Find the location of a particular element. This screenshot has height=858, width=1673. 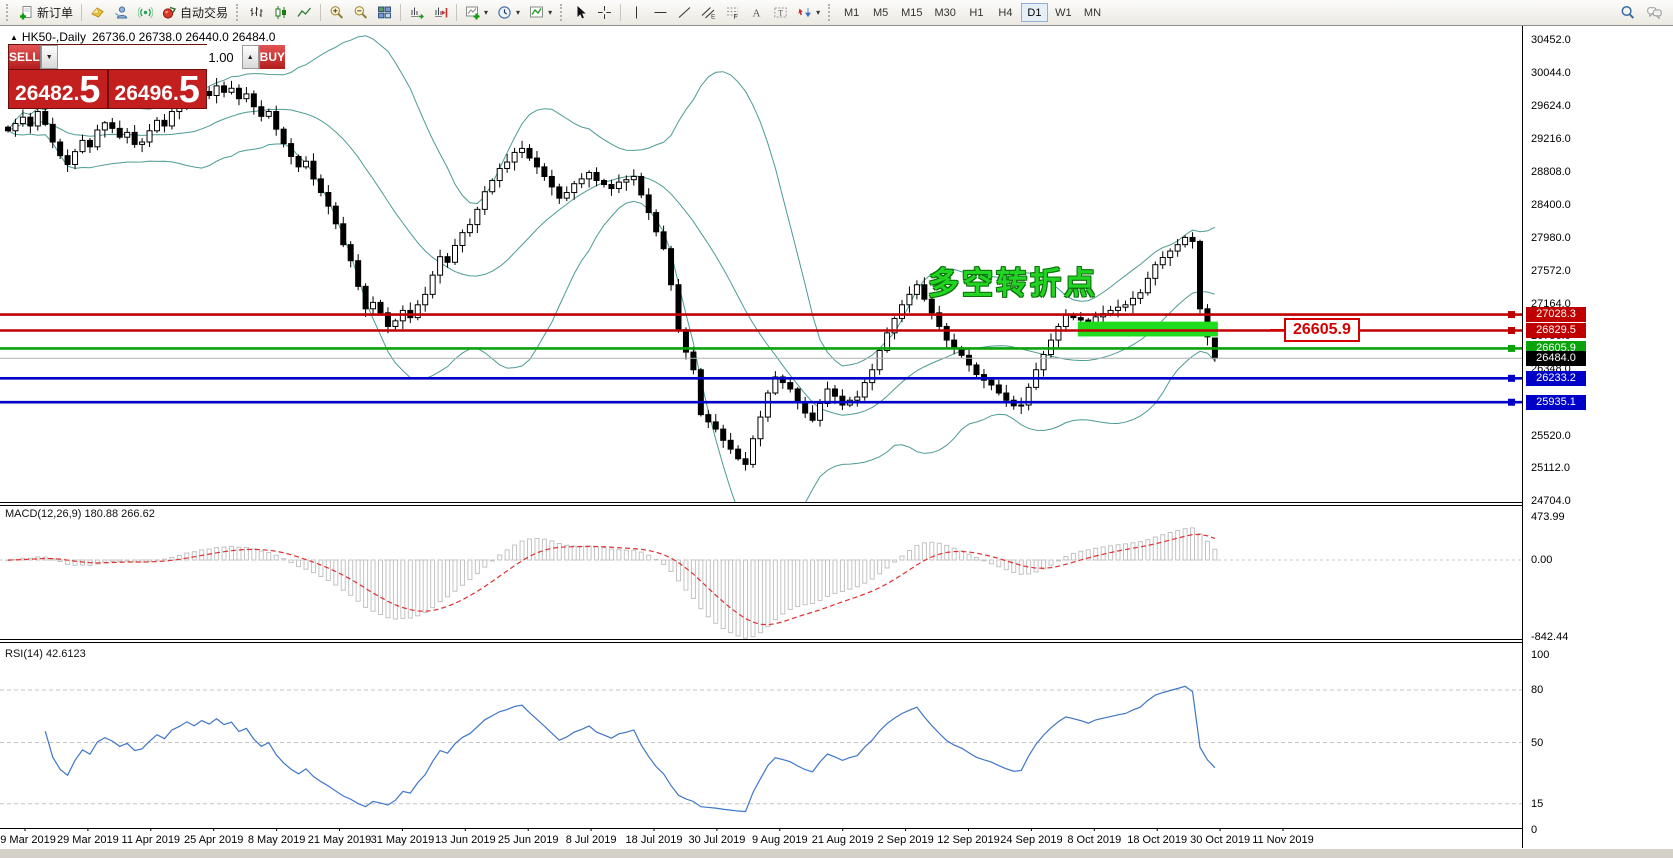

timeframe-button-m15: M15 is located at coordinates (911, 12).